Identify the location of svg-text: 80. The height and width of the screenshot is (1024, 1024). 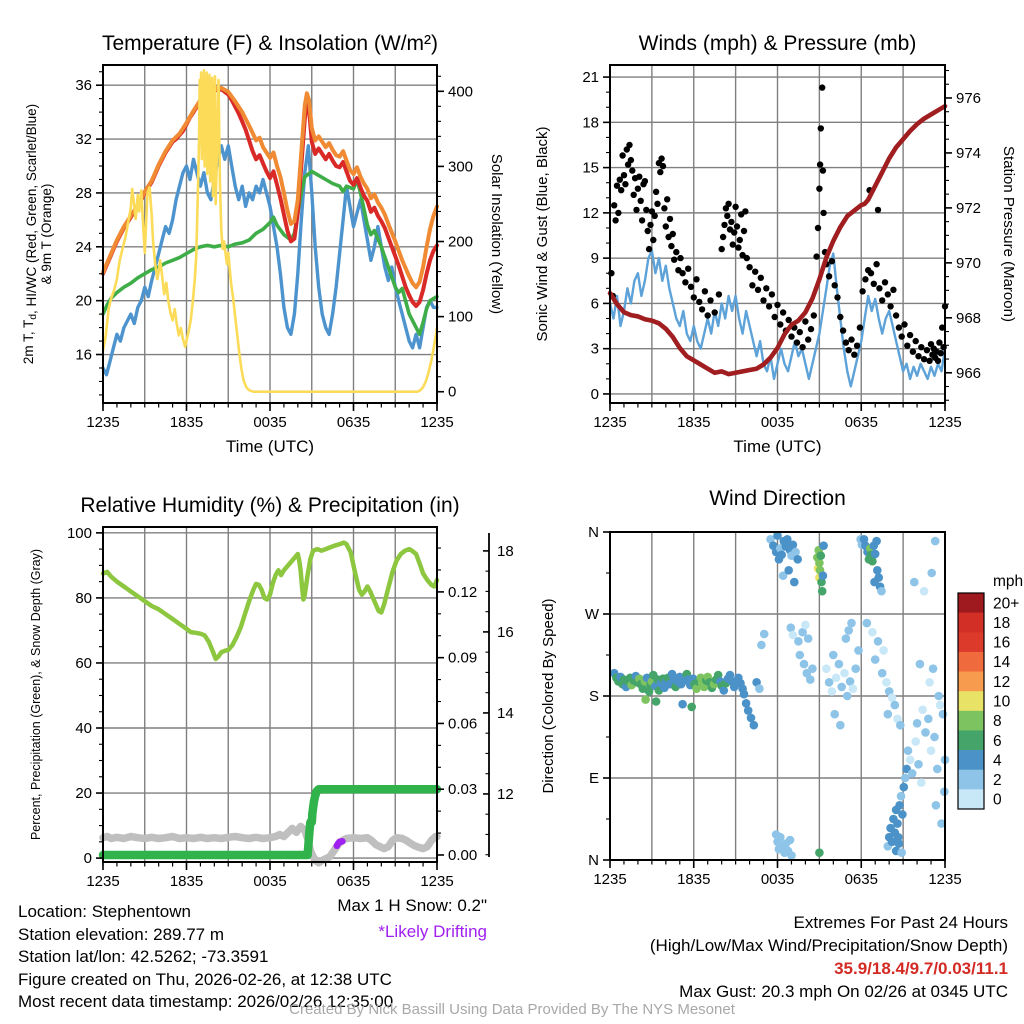
(83, 598).